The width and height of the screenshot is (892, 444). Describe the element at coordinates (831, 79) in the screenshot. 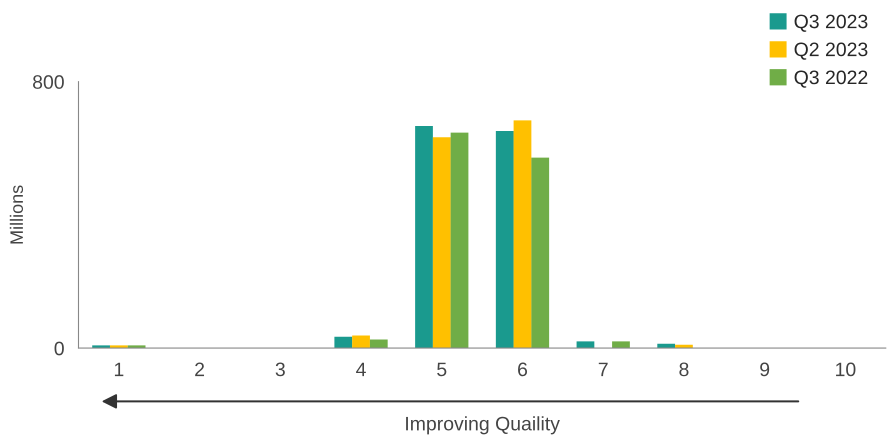

I see `legend-label: Q3 2022` at that location.